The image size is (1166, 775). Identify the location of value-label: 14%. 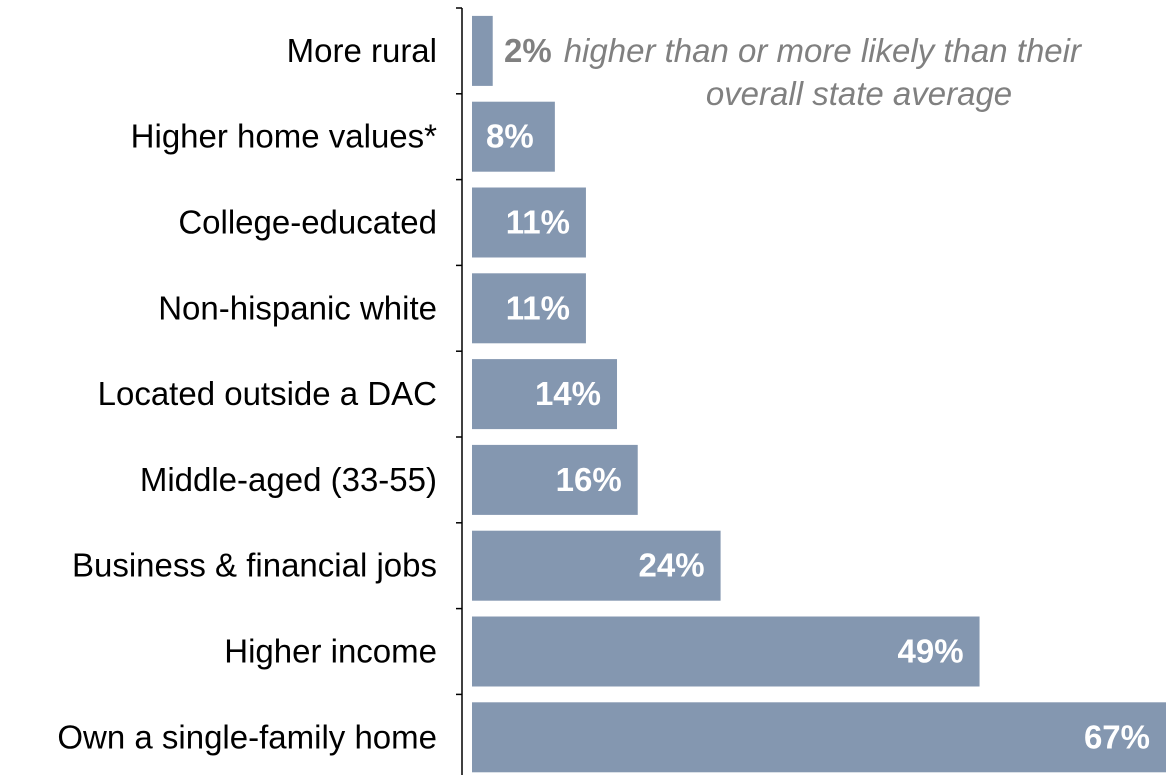
(568, 393).